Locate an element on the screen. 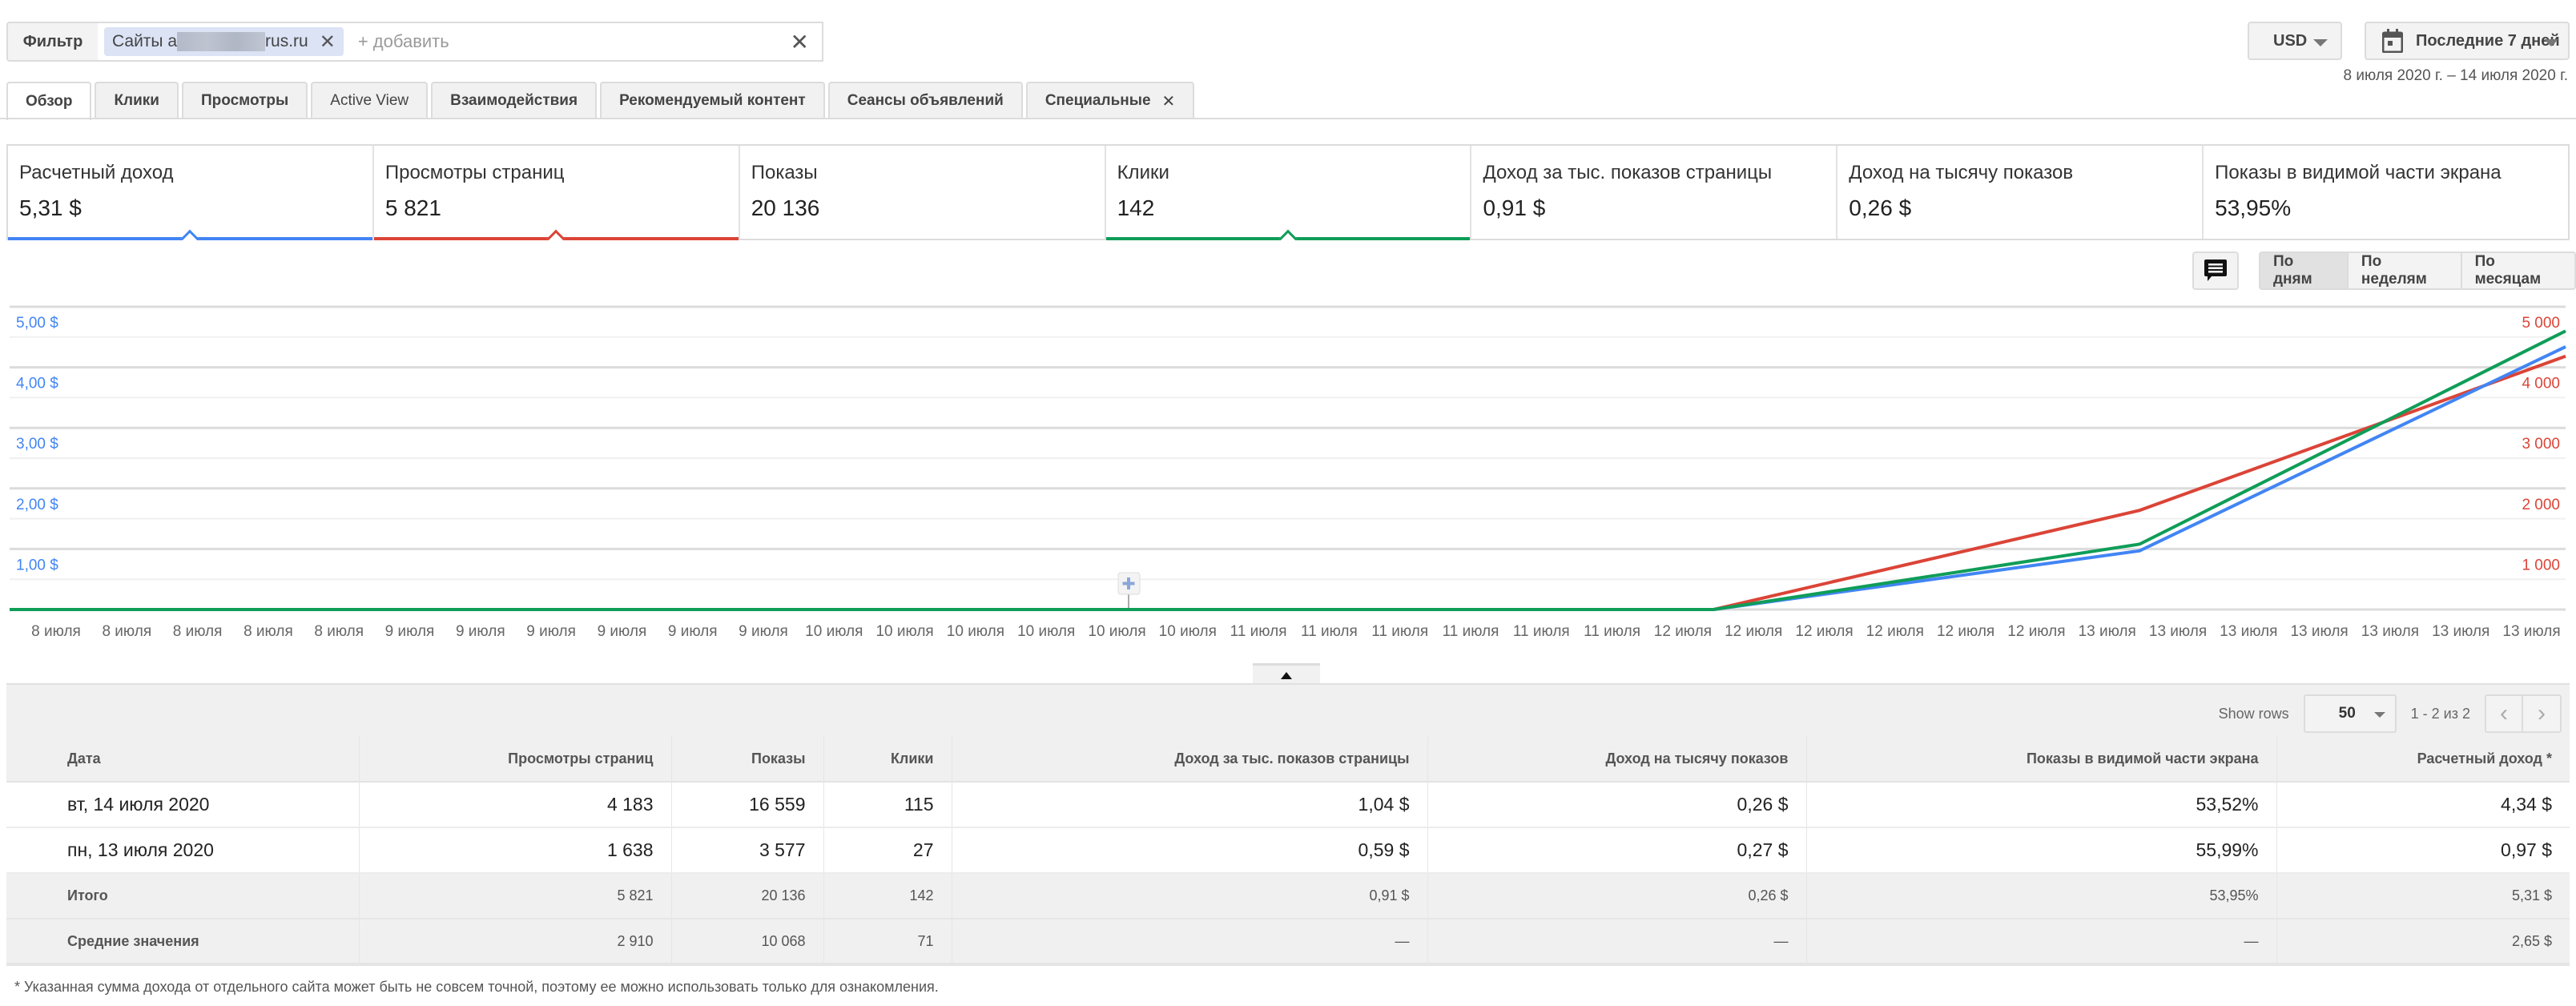 This screenshot has height=1006, width=2576. column-header: Клики is located at coordinates (888, 759).